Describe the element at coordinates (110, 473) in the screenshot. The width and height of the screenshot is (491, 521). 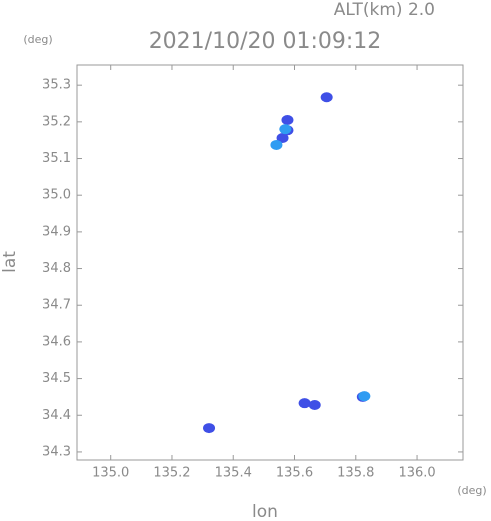
I see `x-tick-label: 135.0` at that location.